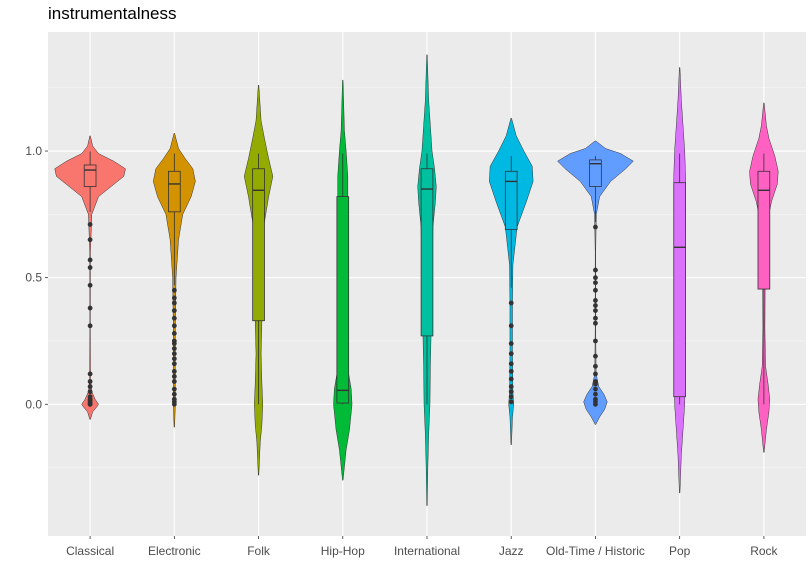 This screenshot has width=812, height=582. I want to click on x-tick-label: Folk, so click(259, 551).